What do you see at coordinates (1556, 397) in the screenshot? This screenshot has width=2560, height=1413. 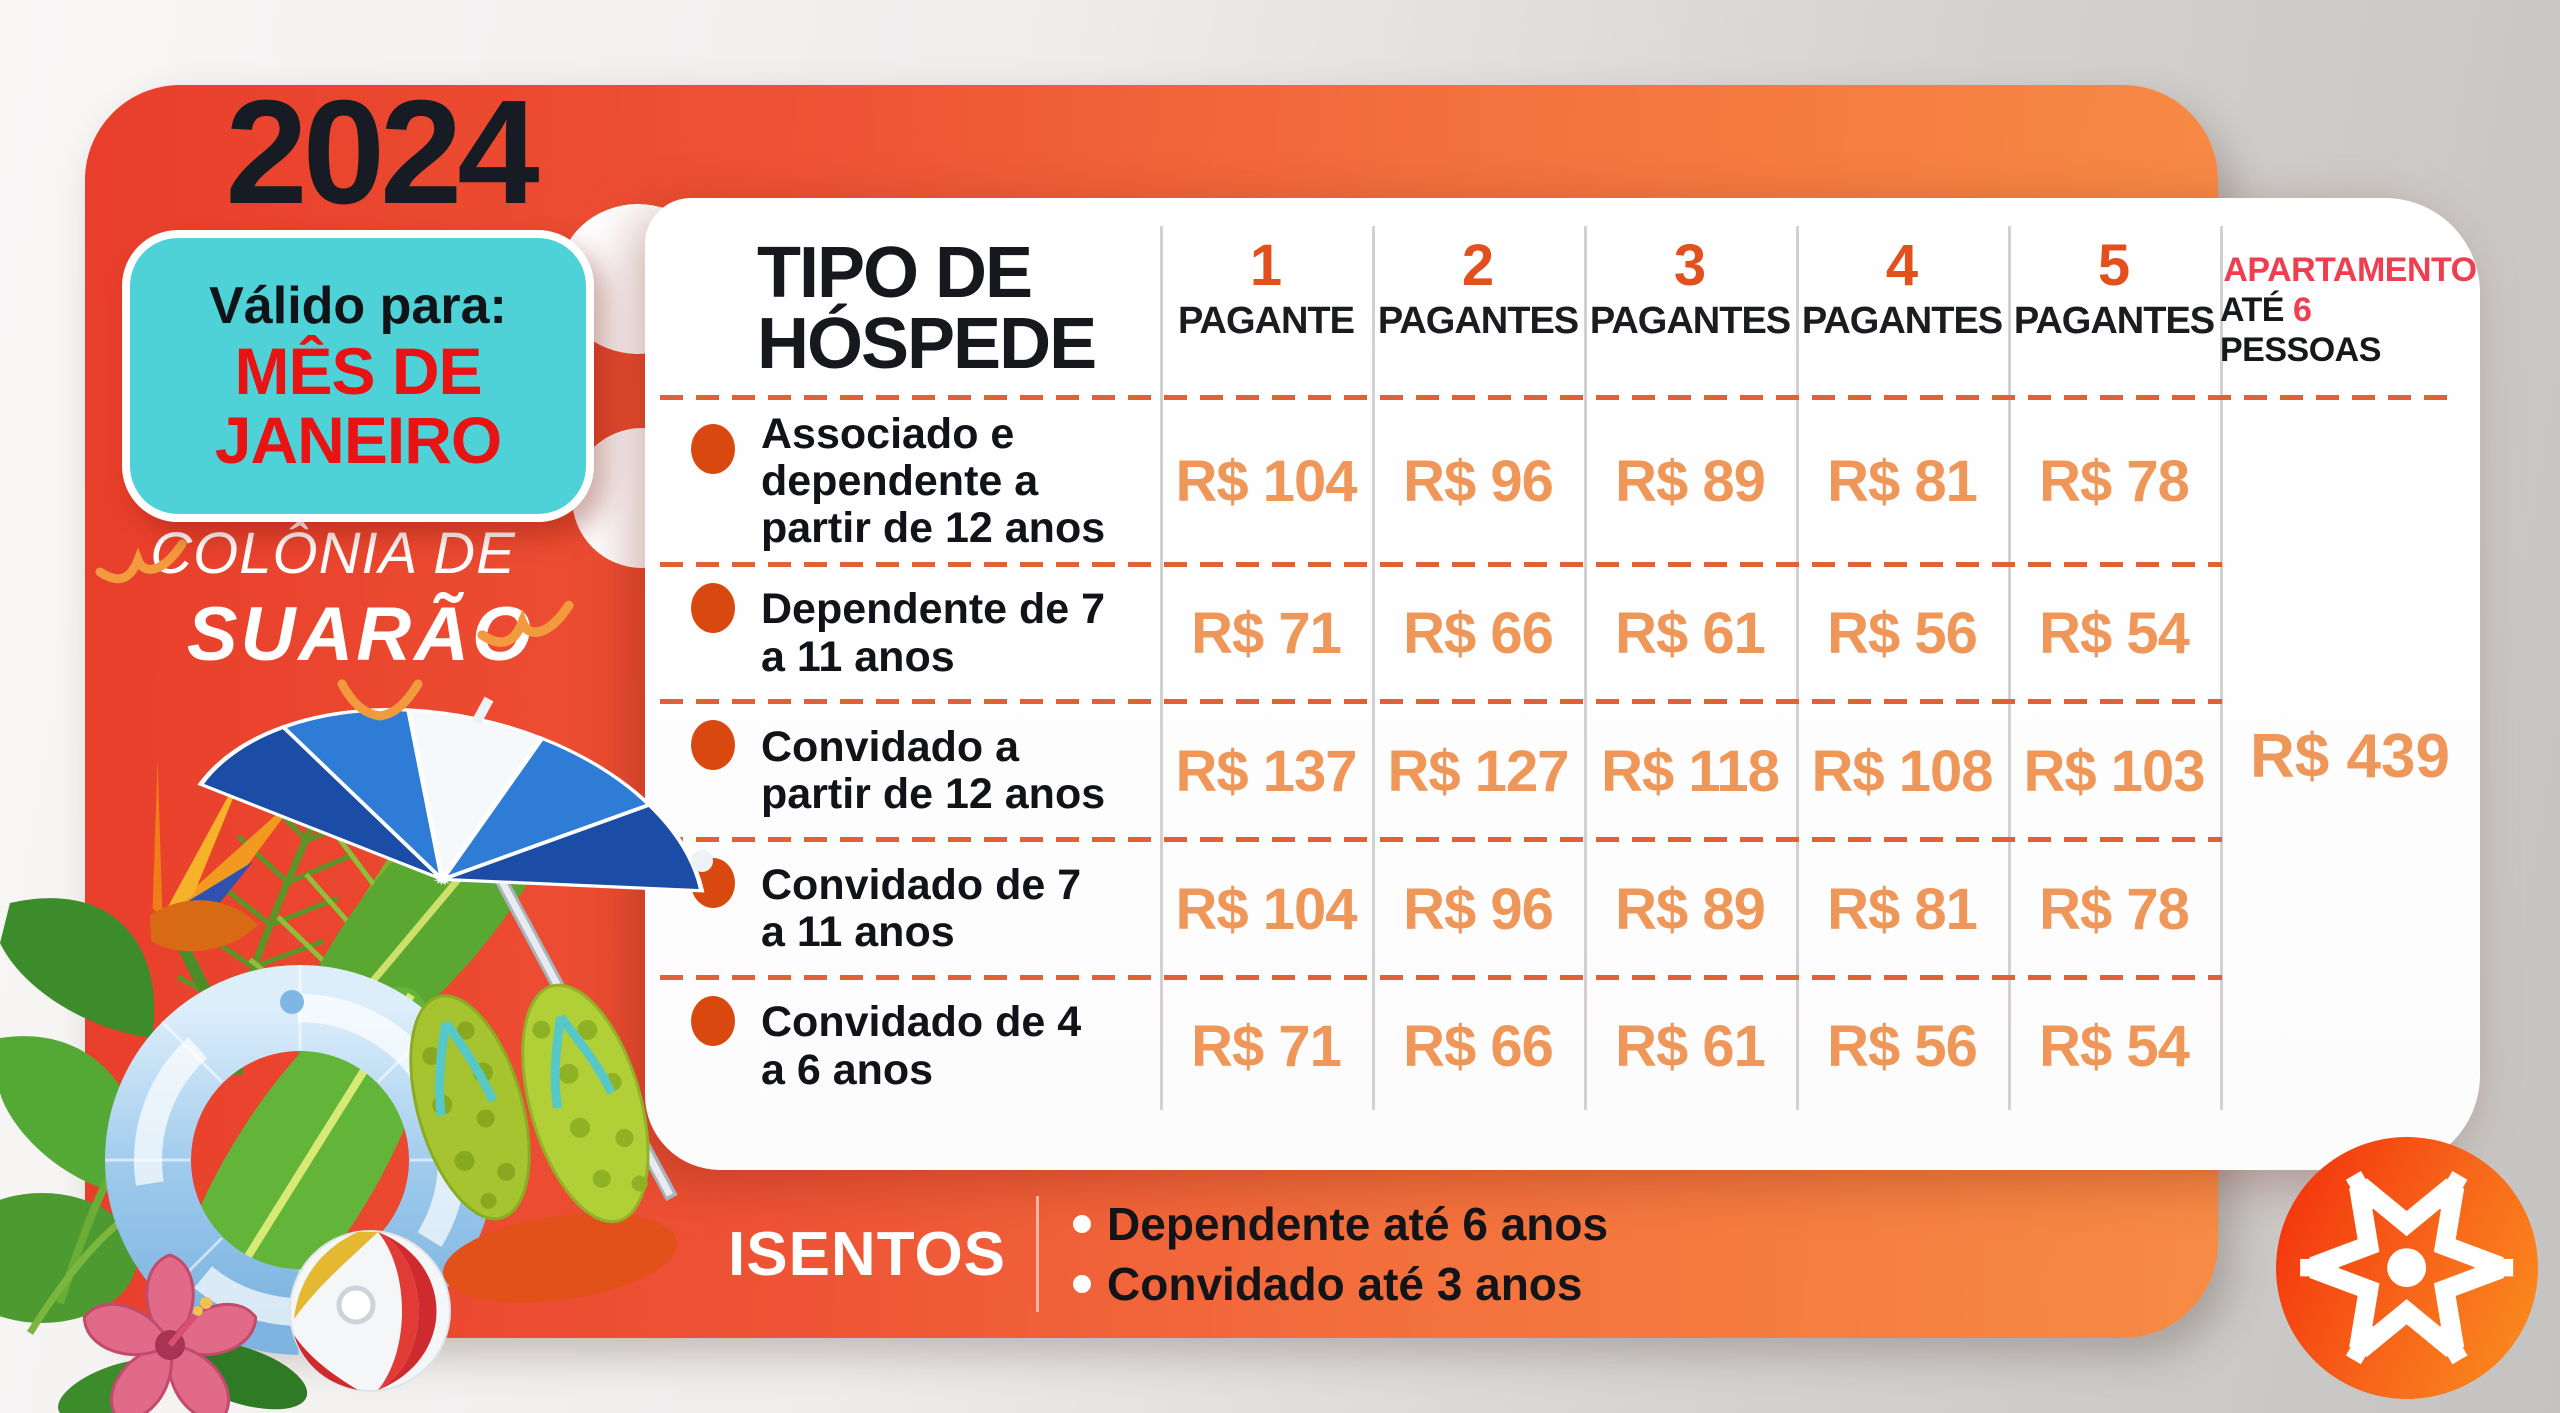 I see `header-separator` at bounding box center [1556, 397].